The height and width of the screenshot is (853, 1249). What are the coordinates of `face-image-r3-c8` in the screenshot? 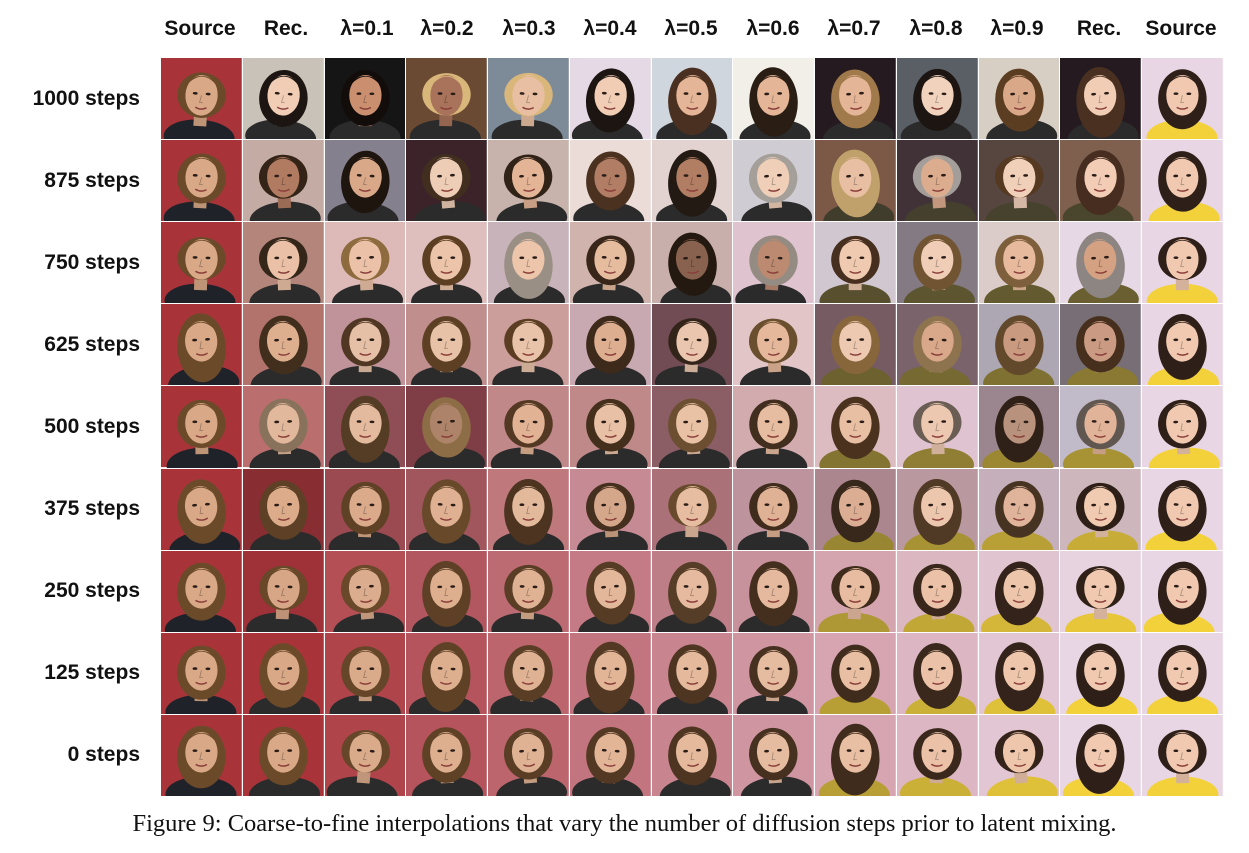 It's located at (855, 345).